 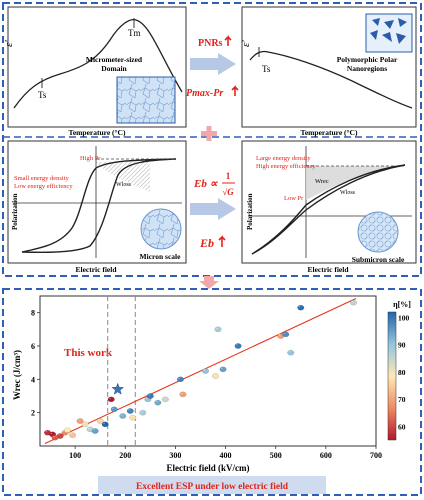 What do you see at coordinates (328, 209) in the screenshot?
I see `hysteresis-loop-slim` at bounding box center [328, 209].